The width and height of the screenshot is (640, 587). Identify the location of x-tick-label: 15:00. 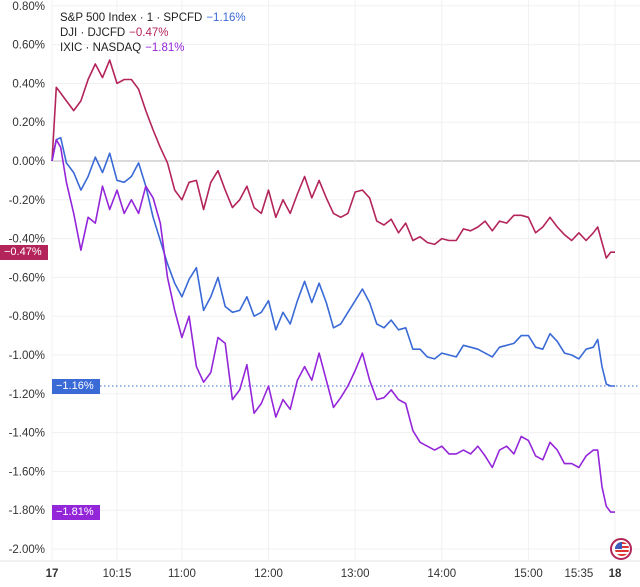
(528, 574).